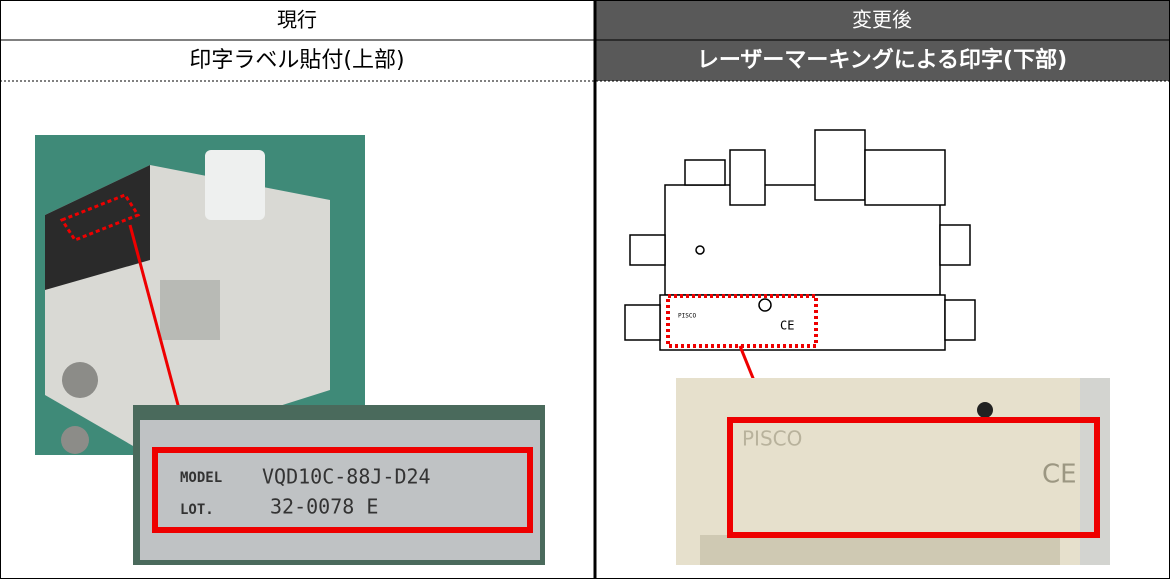 The height and width of the screenshot is (583, 1170). Describe the element at coordinates (297, 20) in the screenshot. I see `header-text: 現行` at that location.